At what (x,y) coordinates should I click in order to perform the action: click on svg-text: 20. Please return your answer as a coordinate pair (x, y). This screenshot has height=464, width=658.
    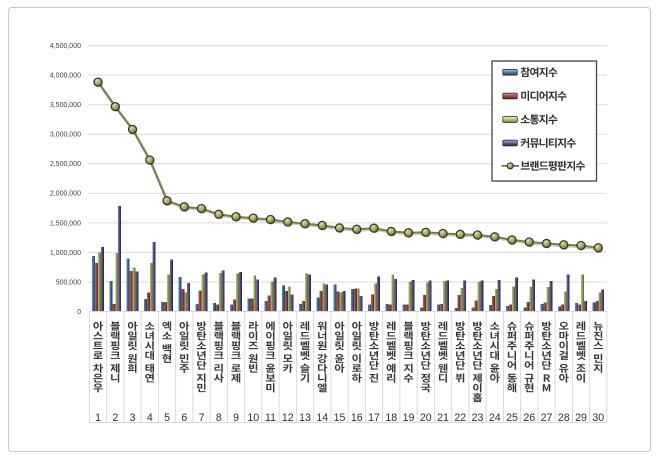
    Looking at the image, I should click on (426, 418).